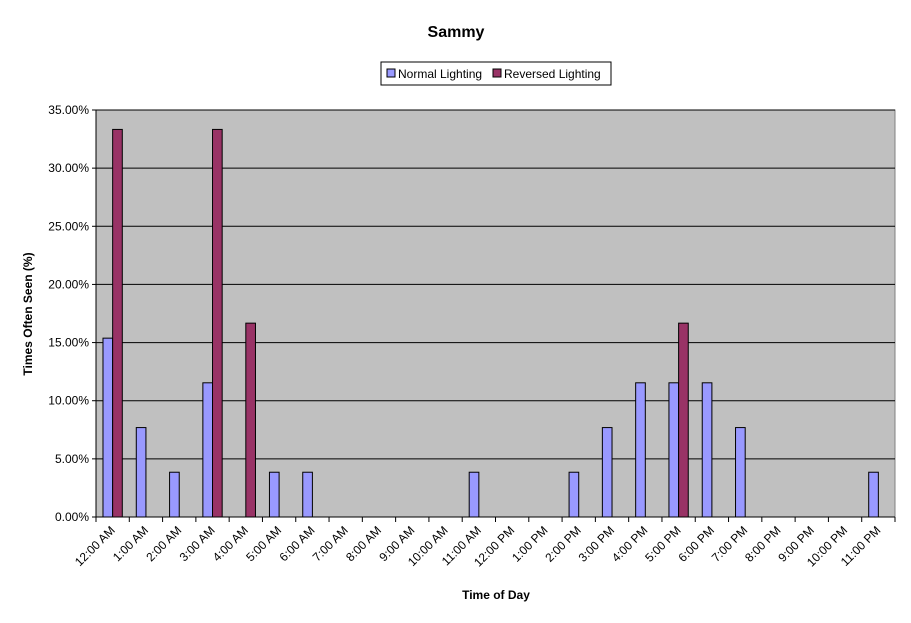 The height and width of the screenshot is (623, 911). Describe the element at coordinates (330, 543) in the screenshot. I see `x-tick-label: 7:00 AM` at that location.